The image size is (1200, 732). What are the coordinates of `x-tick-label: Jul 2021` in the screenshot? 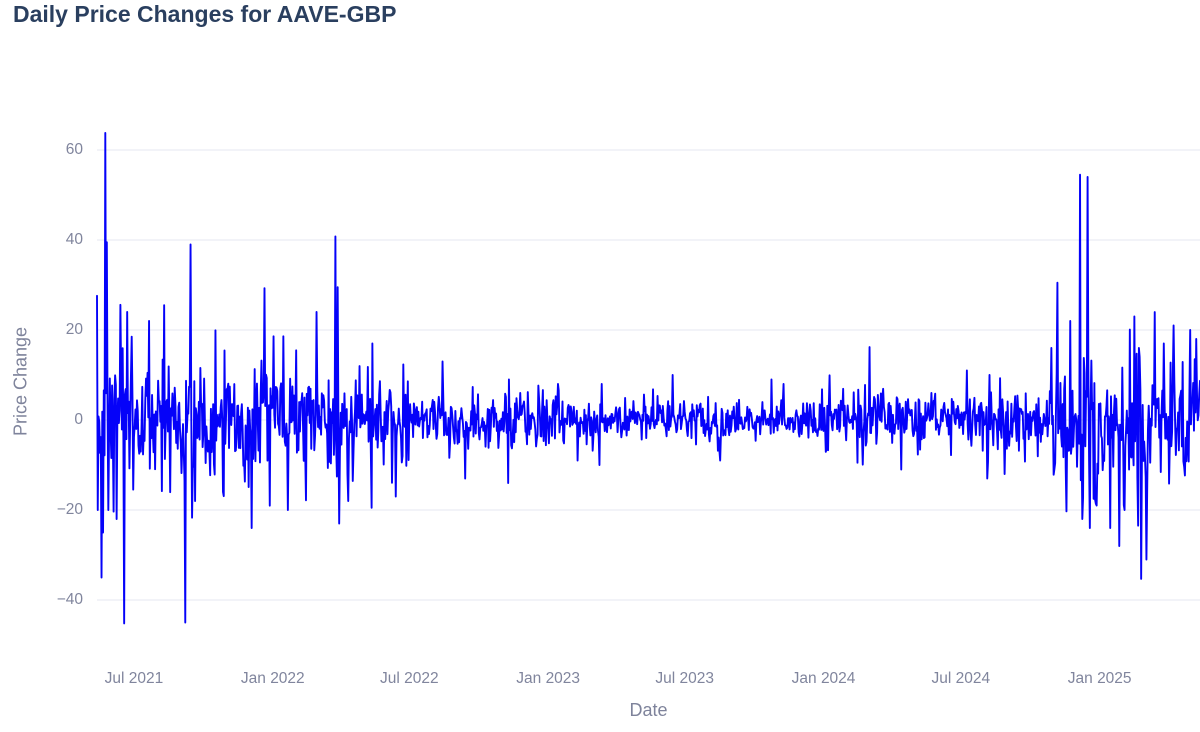 It's located at (134, 678).